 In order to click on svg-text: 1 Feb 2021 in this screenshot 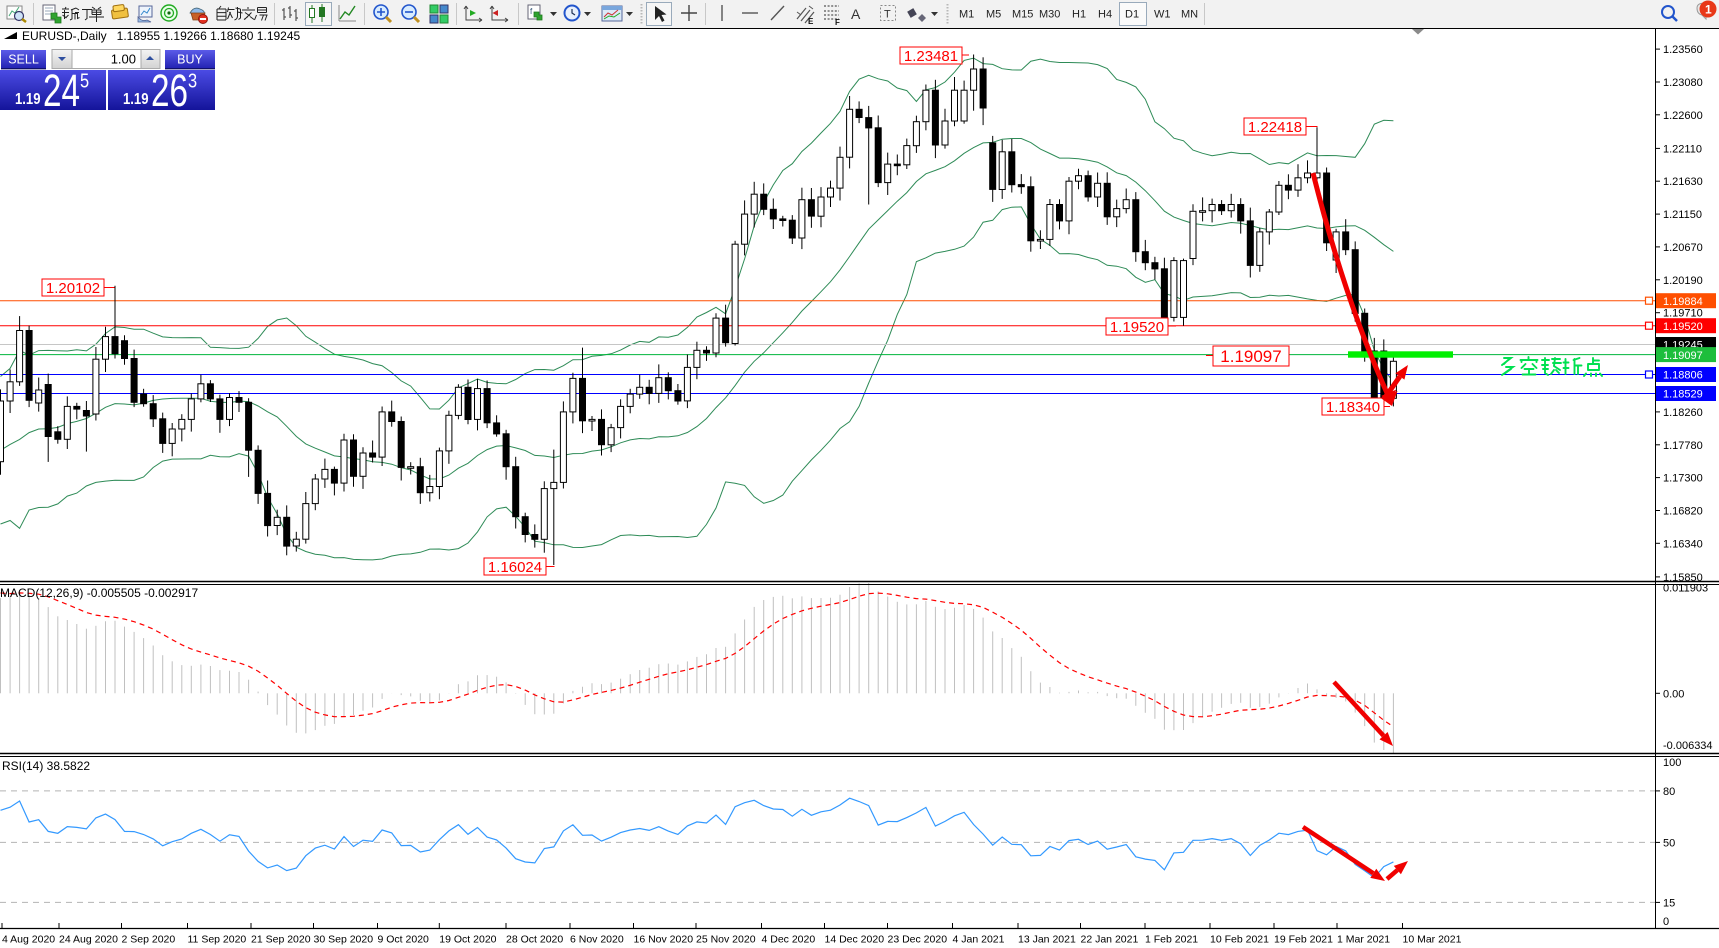, I will do `click(1171, 940)`.